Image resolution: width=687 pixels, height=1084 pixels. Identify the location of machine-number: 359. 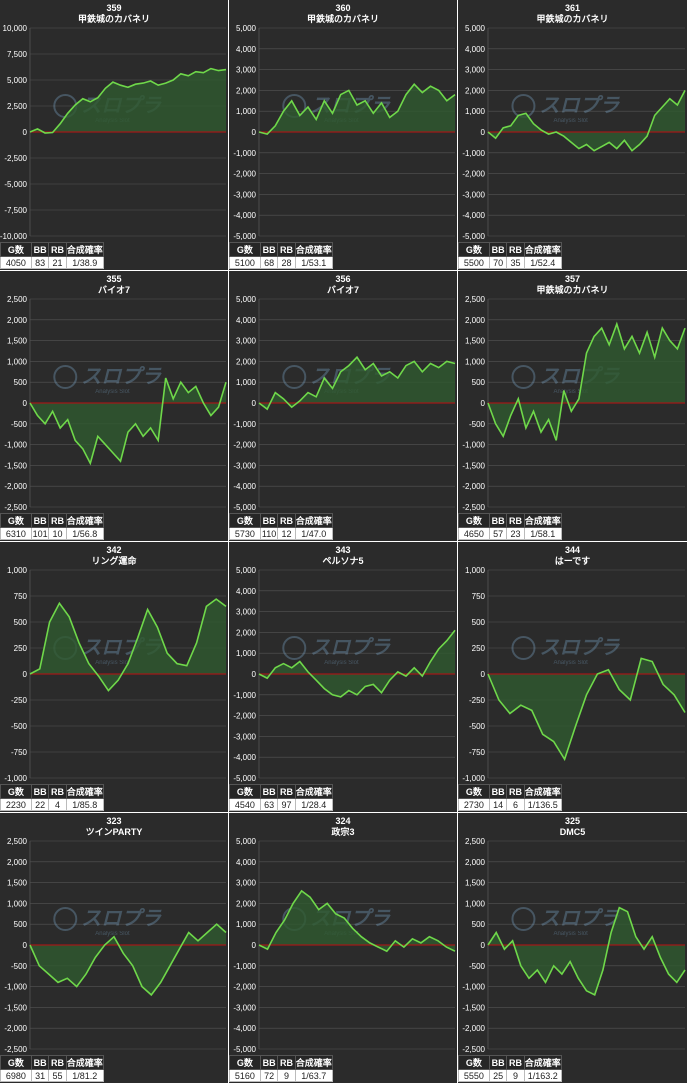
(113, 8).